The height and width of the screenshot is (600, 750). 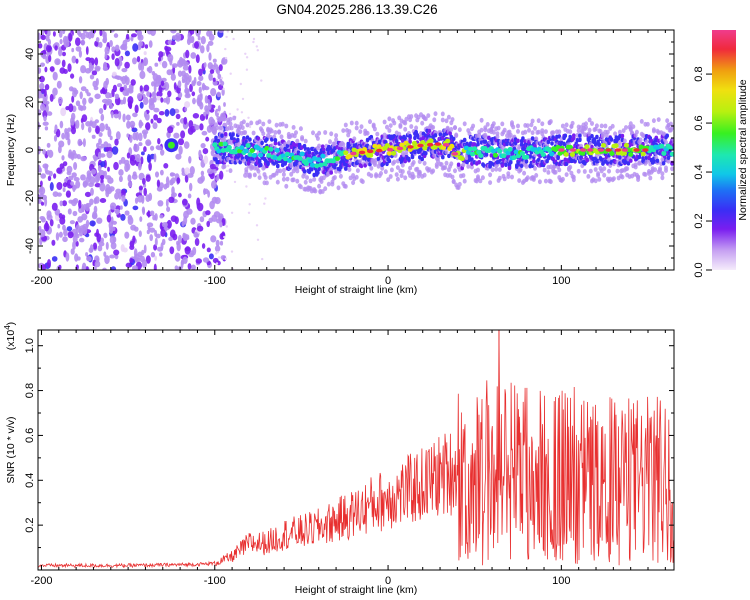 I want to click on x-tick-label: 0, so click(x=388, y=281).